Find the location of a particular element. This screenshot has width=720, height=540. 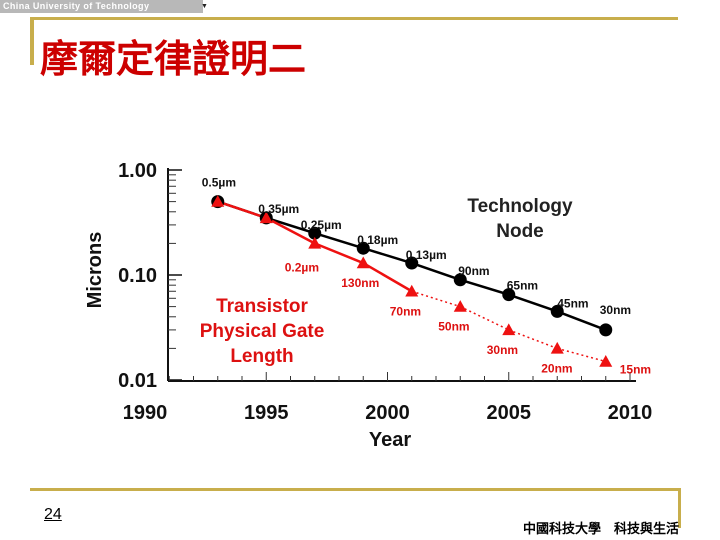

y-tick-label: 0.01 is located at coordinates (137, 381).